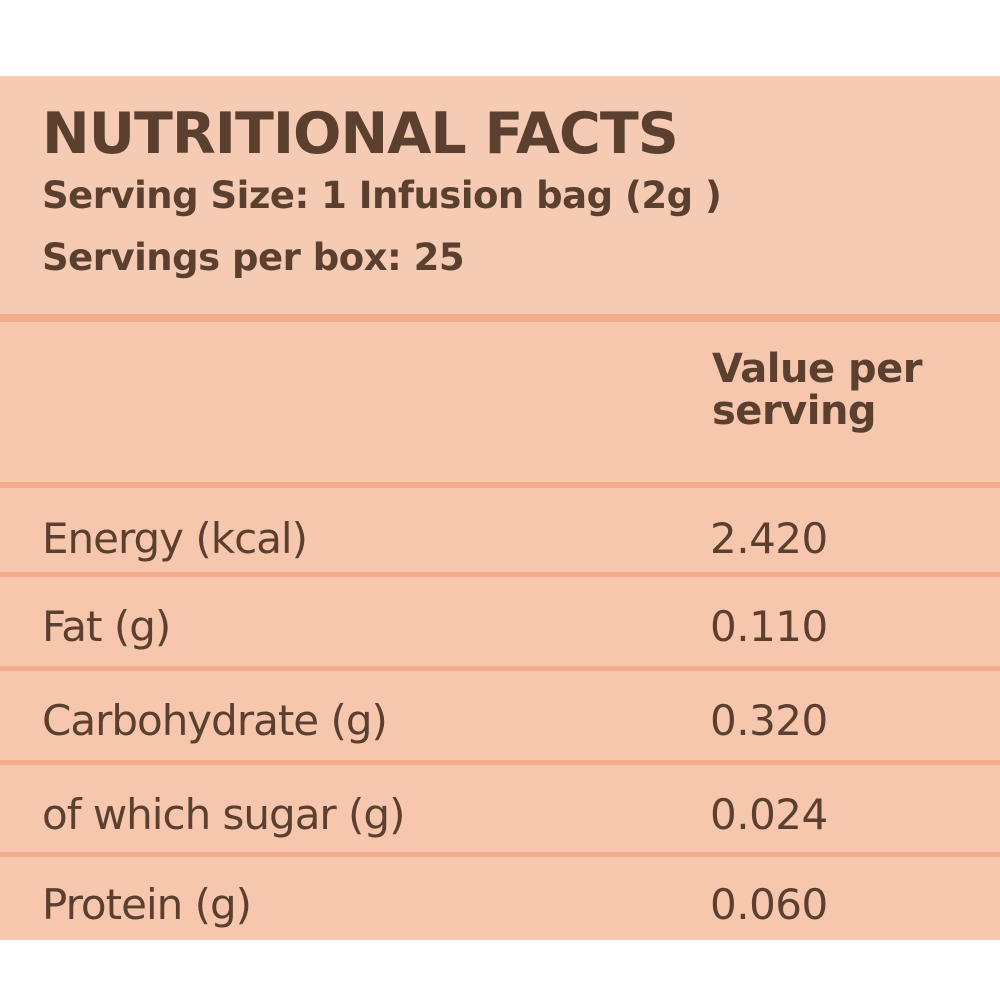 The width and height of the screenshot is (1000, 1000). Describe the element at coordinates (500, 817) in the screenshot. I see `table-row: of which sugar (g) 0.024` at that location.